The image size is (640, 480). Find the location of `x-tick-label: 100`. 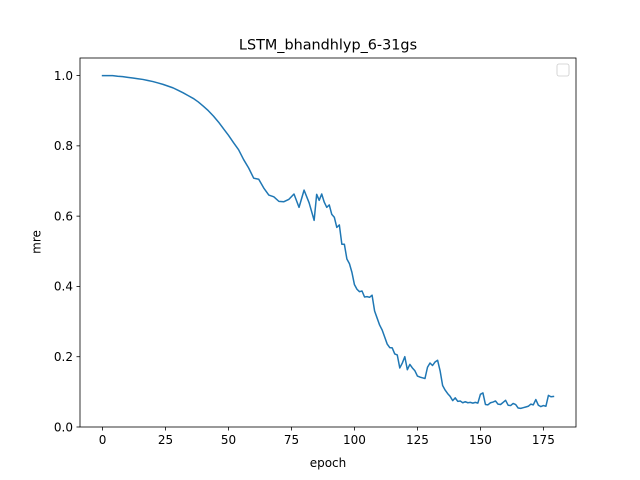

x-tick-label: 100 is located at coordinates (354, 440).